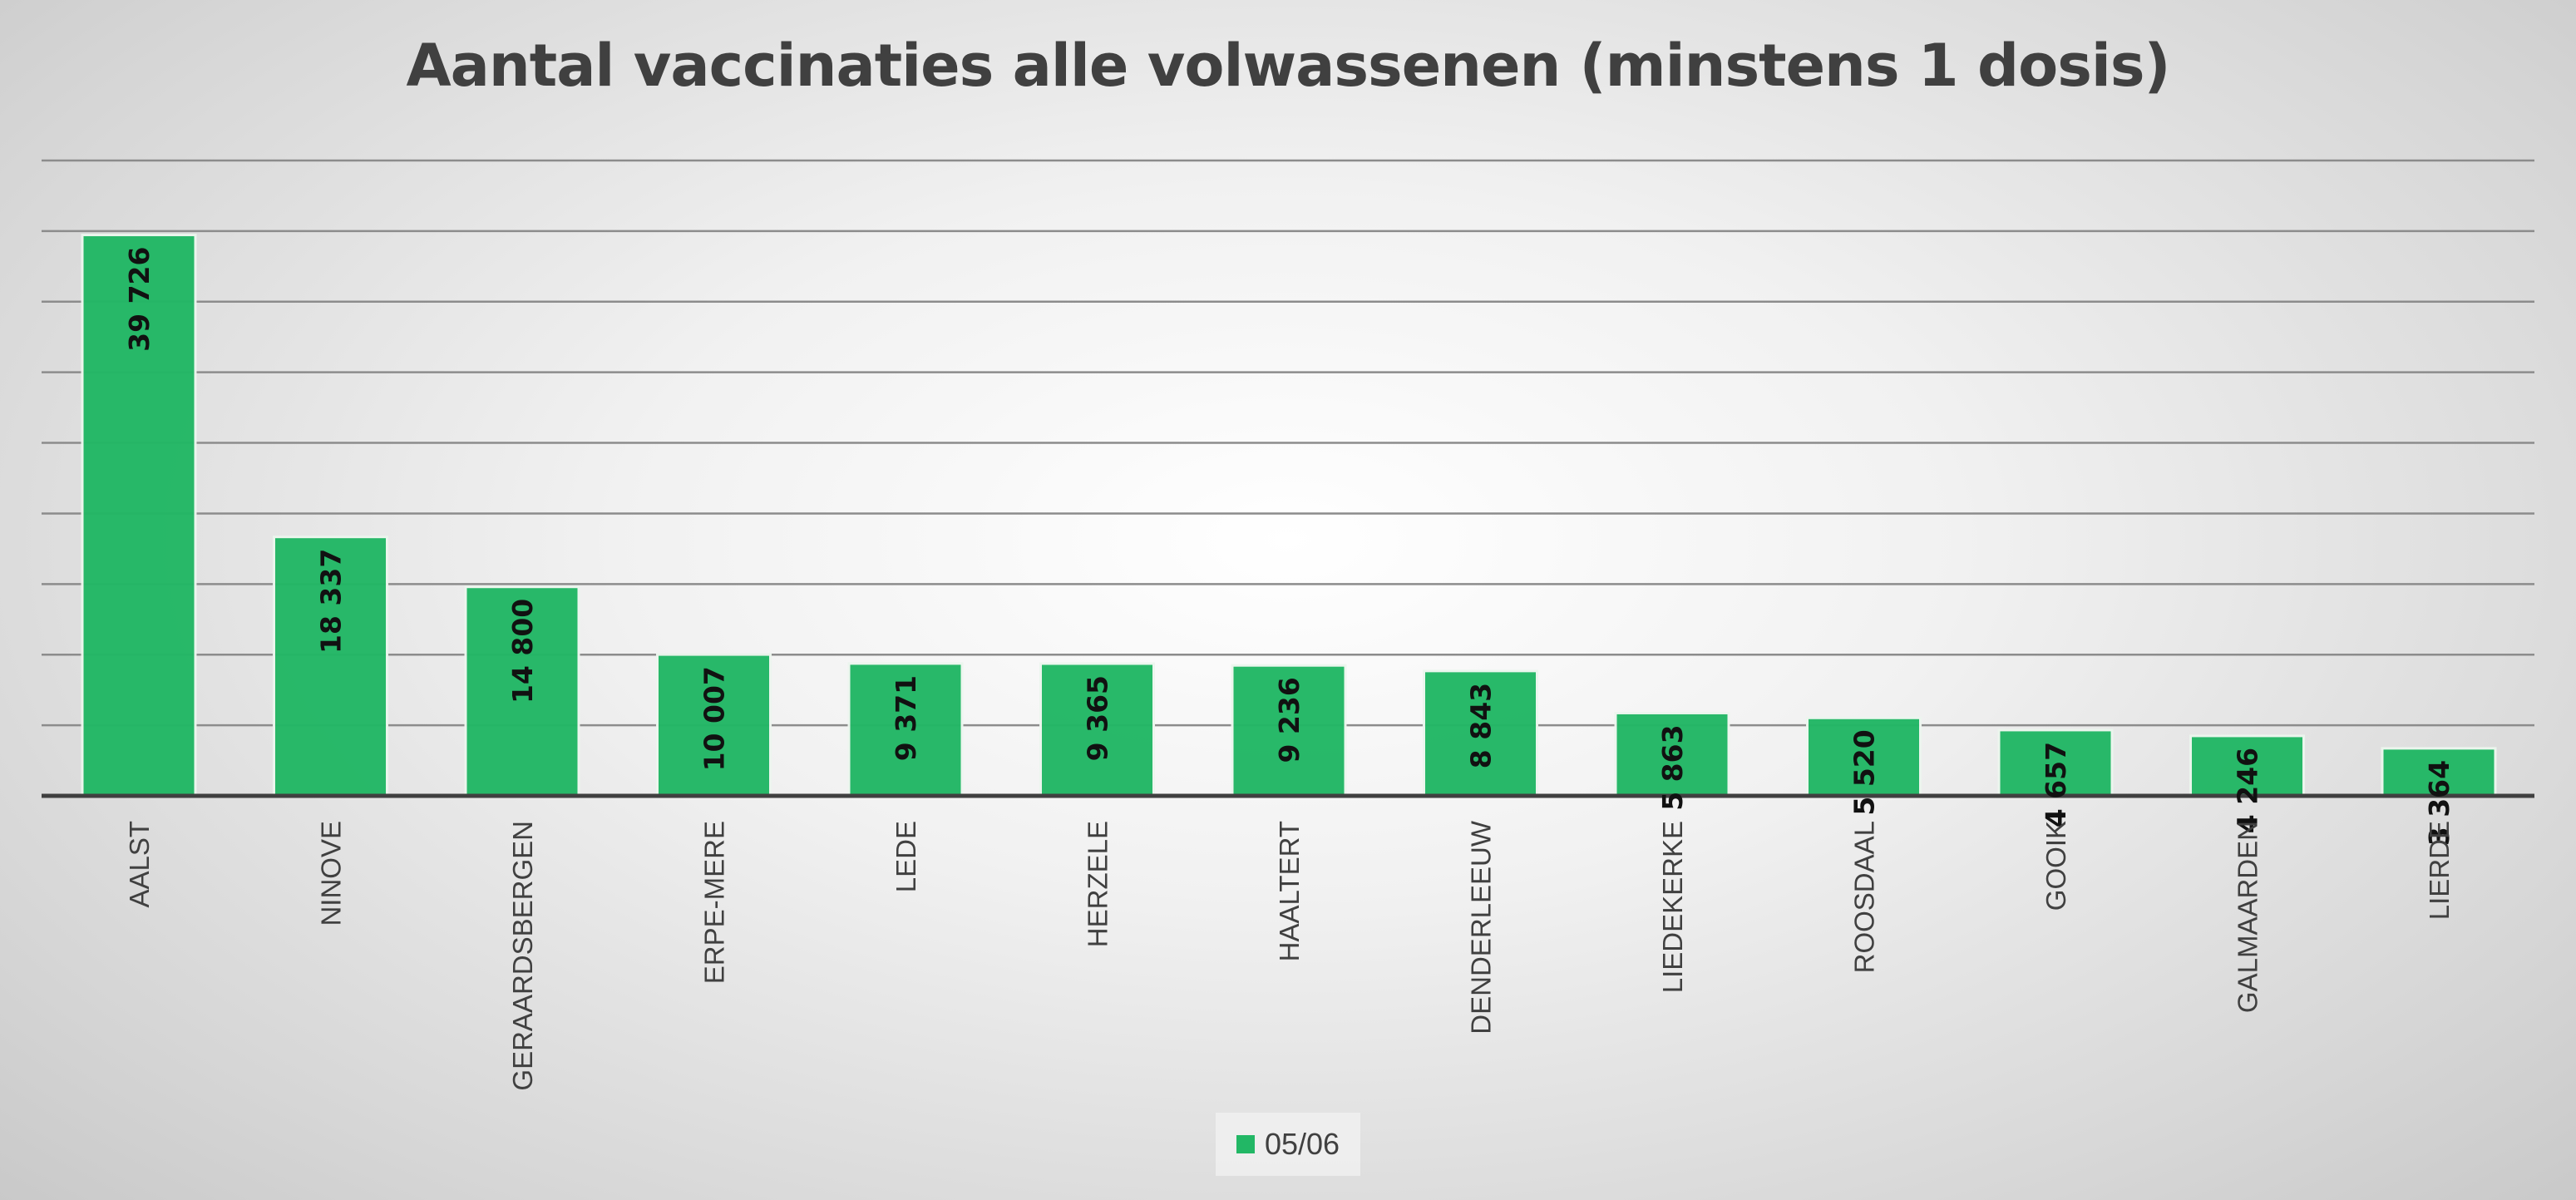 This screenshot has width=2576, height=1200. I want to click on bar-haaltert, so click(1289, 731).